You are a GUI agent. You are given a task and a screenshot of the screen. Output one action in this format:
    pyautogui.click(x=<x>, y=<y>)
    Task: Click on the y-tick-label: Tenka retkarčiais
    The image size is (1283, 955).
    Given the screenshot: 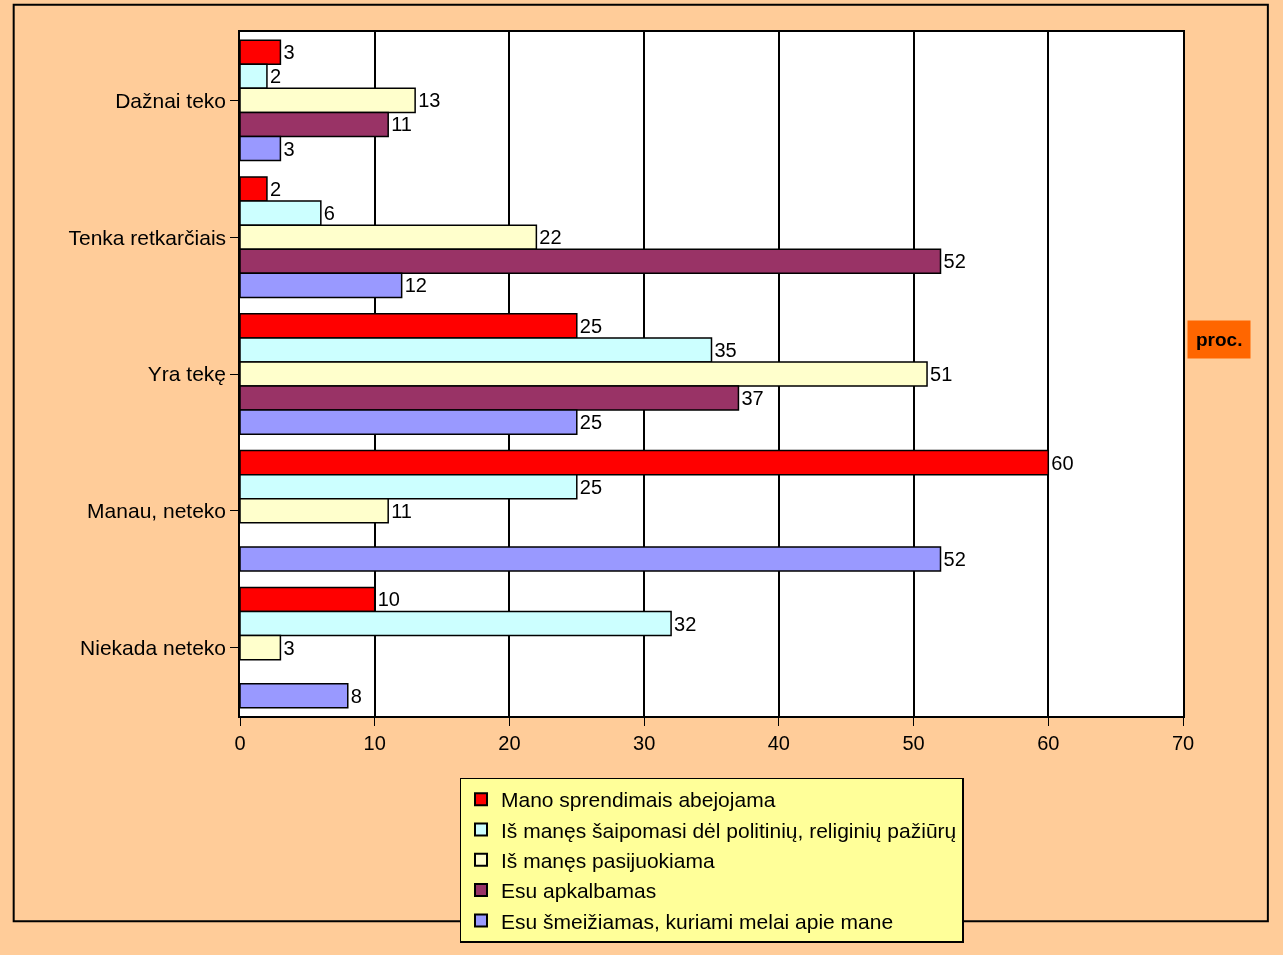 What is the action you would take?
    pyautogui.click(x=147, y=237)
    